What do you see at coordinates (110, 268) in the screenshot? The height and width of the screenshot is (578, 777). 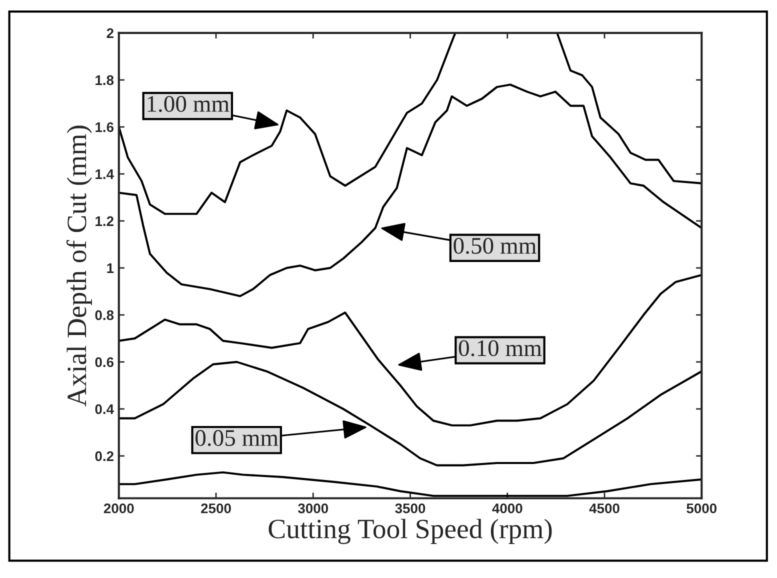 I see `y-tick-label: 1` at bounding box center [110, 268].